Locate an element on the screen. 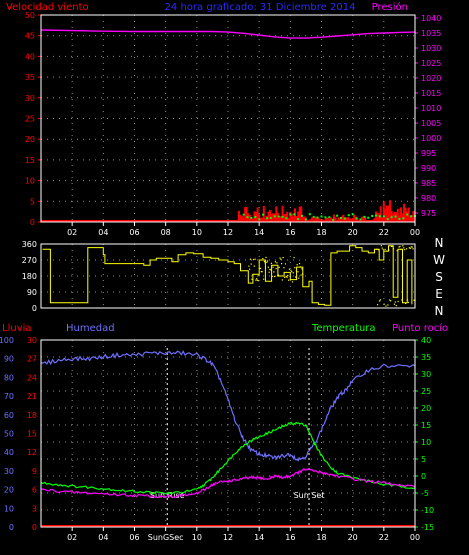 The width and height of the screenshot is (469, 555). humidity-tick-label: 30 is located at coordinates (9, 471).